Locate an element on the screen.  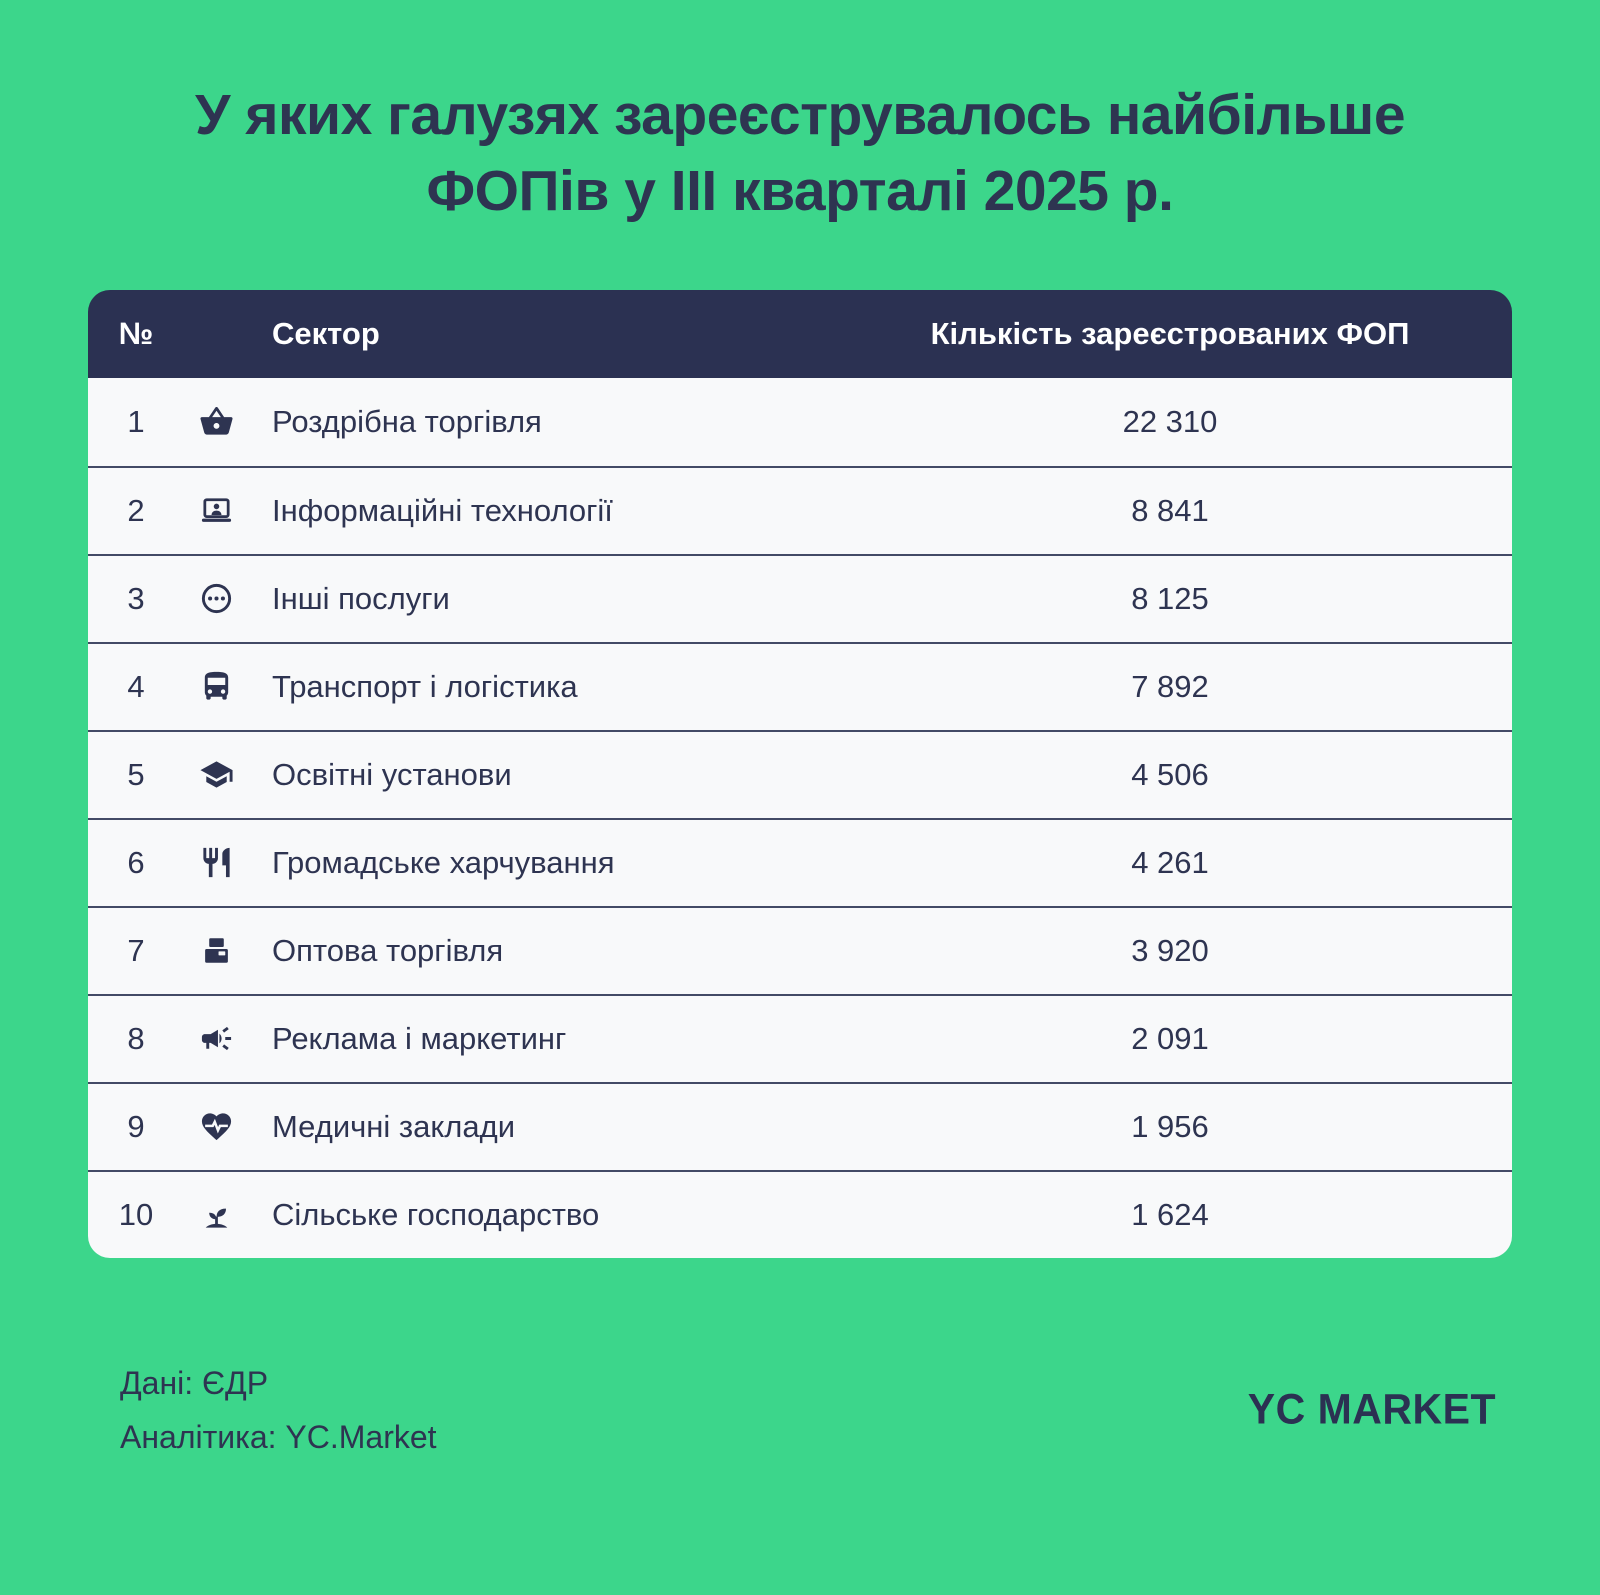
sector-label: Медичні заклади is located at coordinates (394, 1126).